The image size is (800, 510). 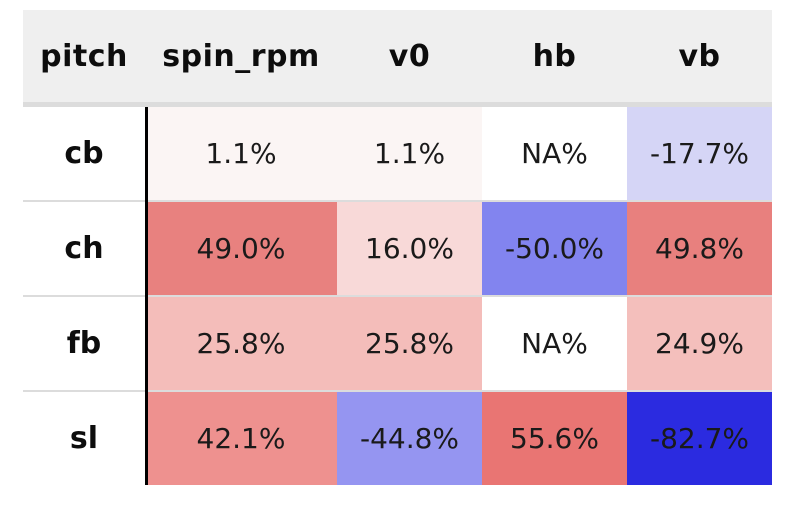 I want to click on column-header-pitch: pitch, so click(x=84, y=56).